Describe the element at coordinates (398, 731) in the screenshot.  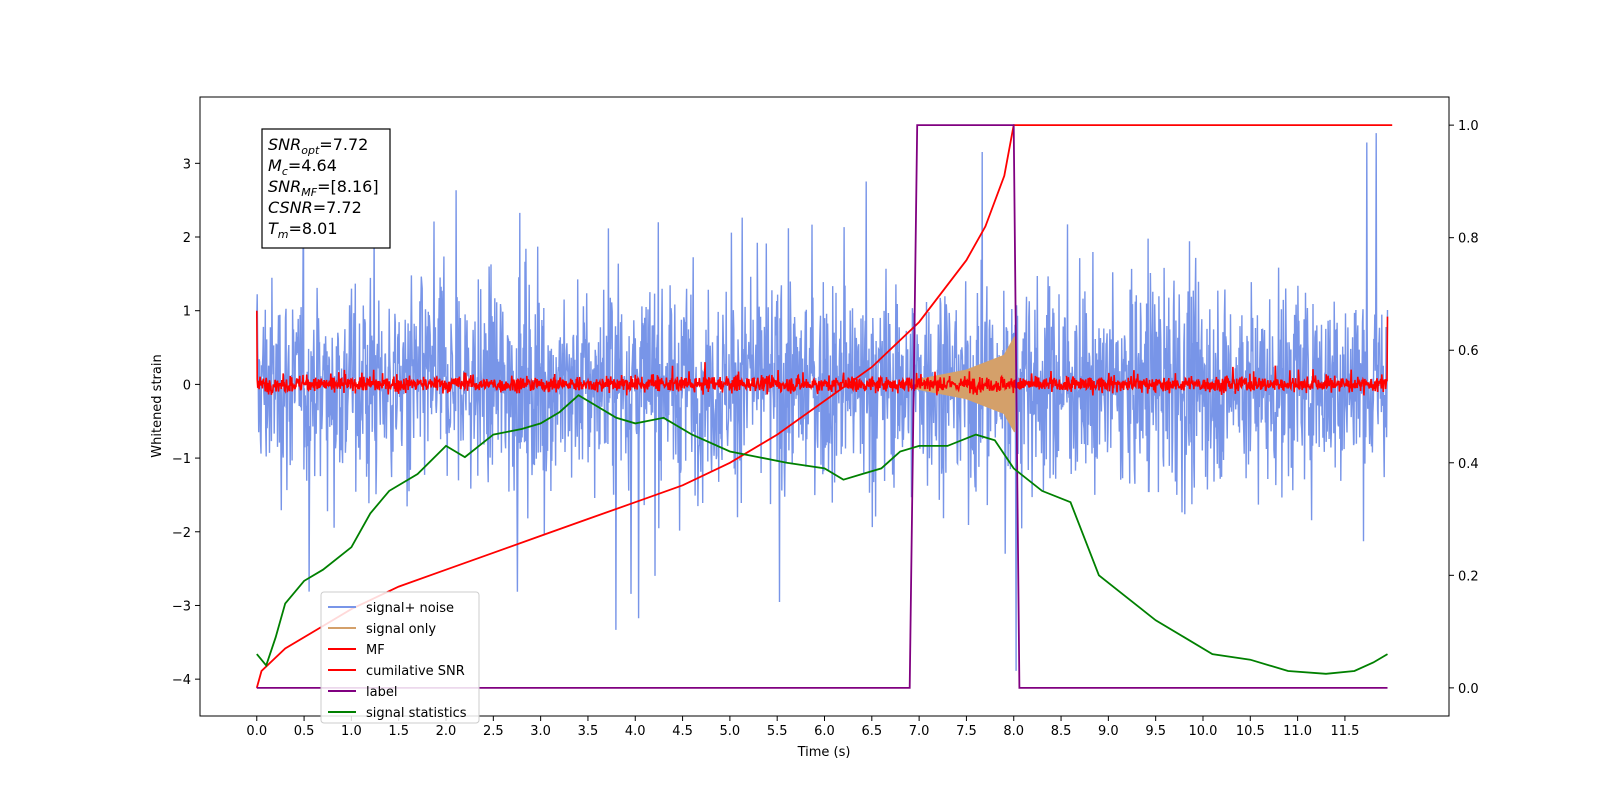
I see `x-tick-label: 1.5` at that location.